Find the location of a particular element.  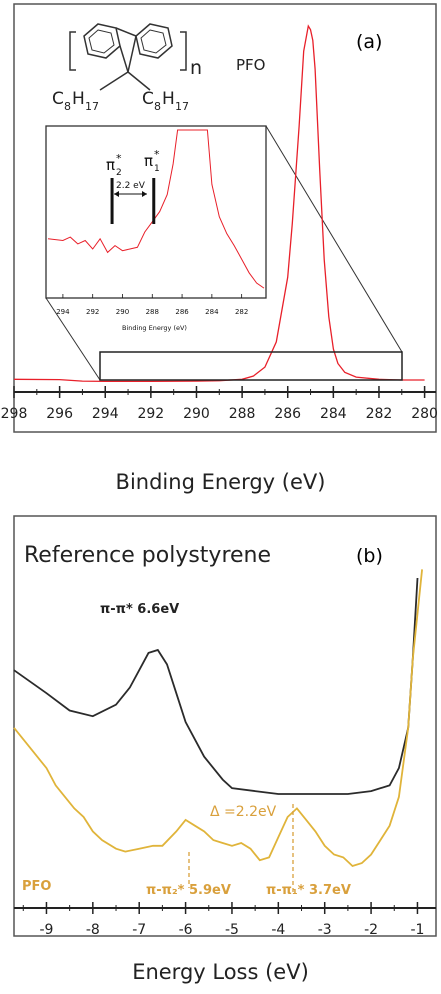

pfo-label: PFO is located at coordinates (36, 886).